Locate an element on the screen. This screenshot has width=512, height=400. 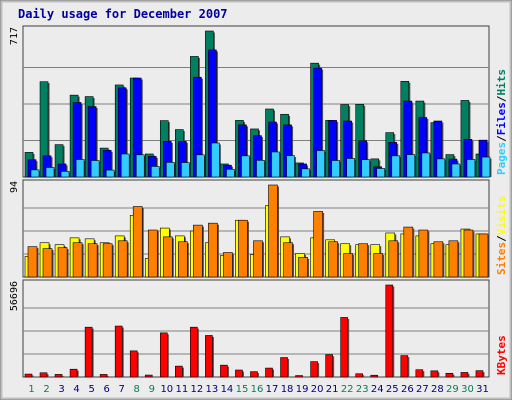
day-label-2: 2 is located at coordinates (46, 389).